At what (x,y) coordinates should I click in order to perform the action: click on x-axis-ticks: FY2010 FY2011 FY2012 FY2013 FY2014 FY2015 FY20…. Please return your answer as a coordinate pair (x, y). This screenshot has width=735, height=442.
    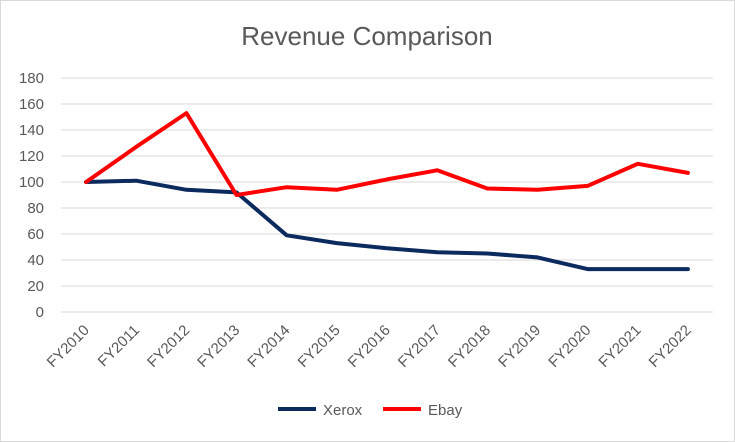
    Looking at the image, I should click on (369, 346).